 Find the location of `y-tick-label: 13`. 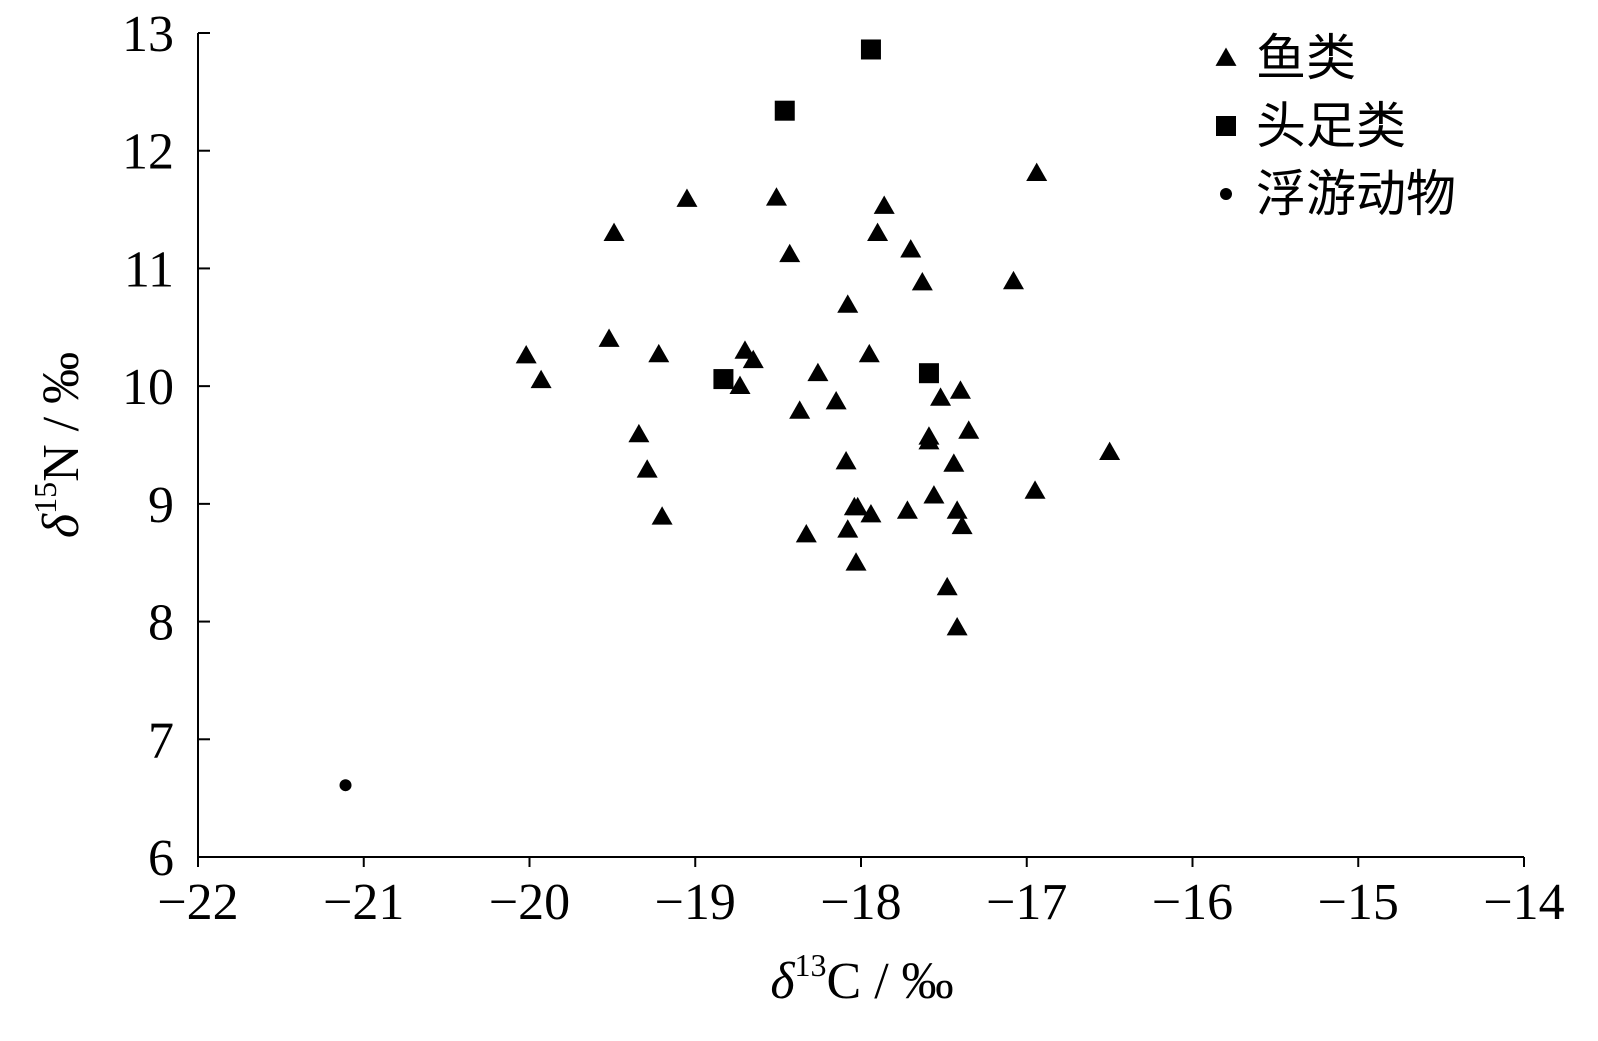

y-tick-label: 13 is located at coordinates (148, 34).